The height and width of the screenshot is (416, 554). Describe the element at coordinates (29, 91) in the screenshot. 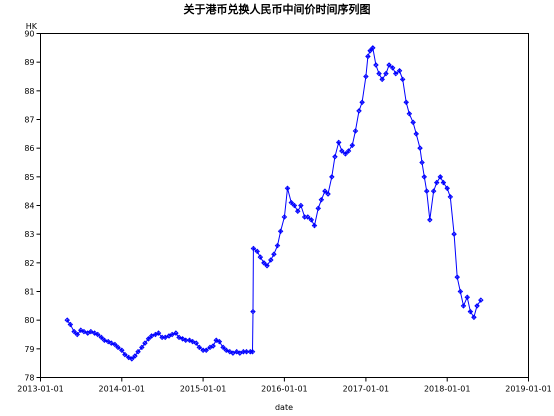

I see `y-tick-label: 88` at that location.